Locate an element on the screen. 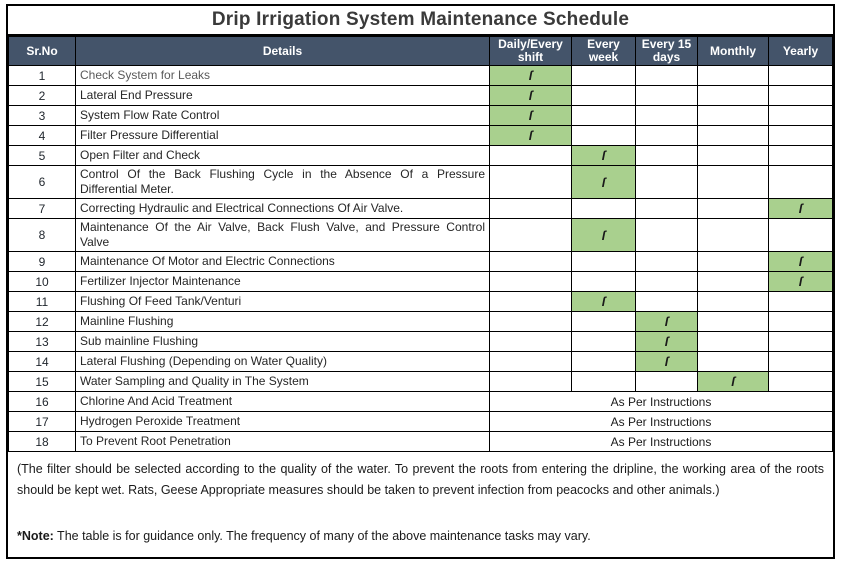 This screenshot has height=569, width=841. task-details: Sub mainline Flushing is located at coordinates (282, 341).